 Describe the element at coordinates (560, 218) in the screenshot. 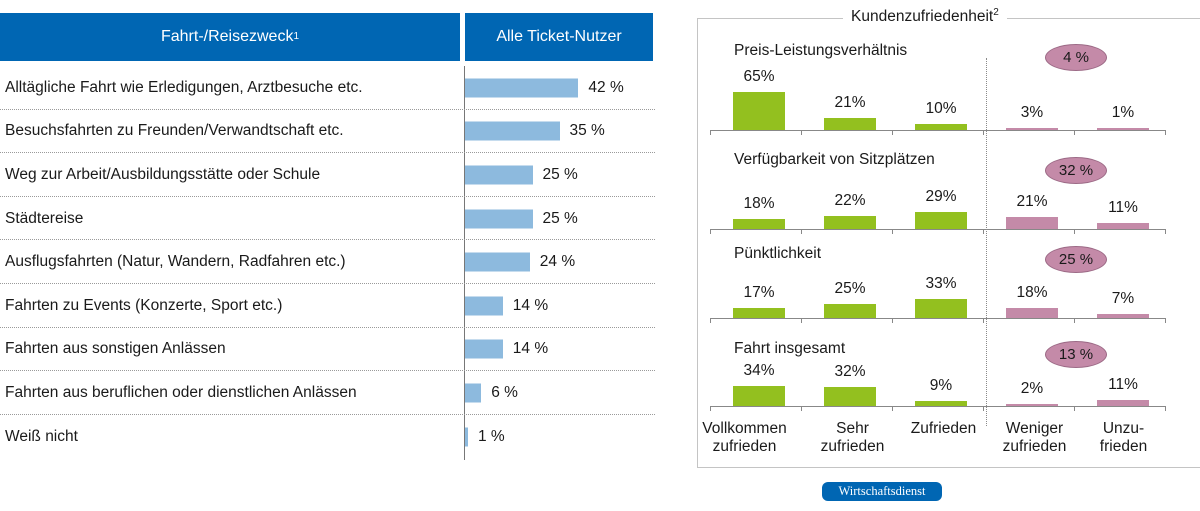

I see `purpose-value: 25 %` at that location.